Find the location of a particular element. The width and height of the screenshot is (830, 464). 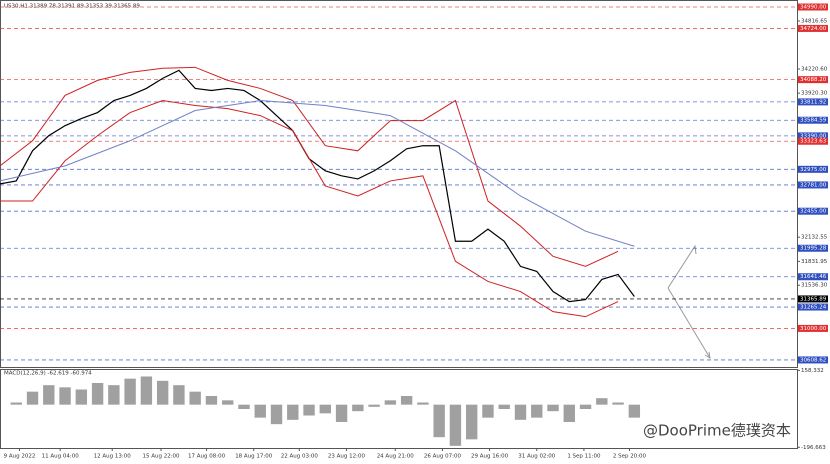

level-label: 33584.59 is located at coordinates (813, 121).